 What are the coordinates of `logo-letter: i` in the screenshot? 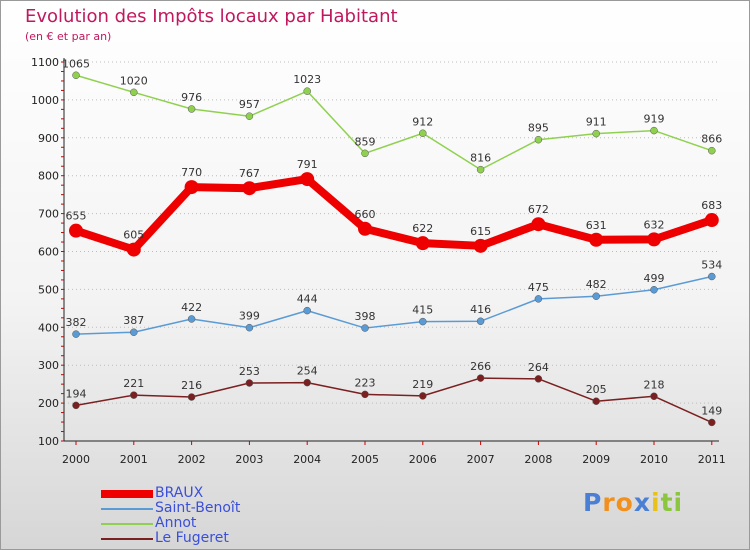 It's located at (678, 502).